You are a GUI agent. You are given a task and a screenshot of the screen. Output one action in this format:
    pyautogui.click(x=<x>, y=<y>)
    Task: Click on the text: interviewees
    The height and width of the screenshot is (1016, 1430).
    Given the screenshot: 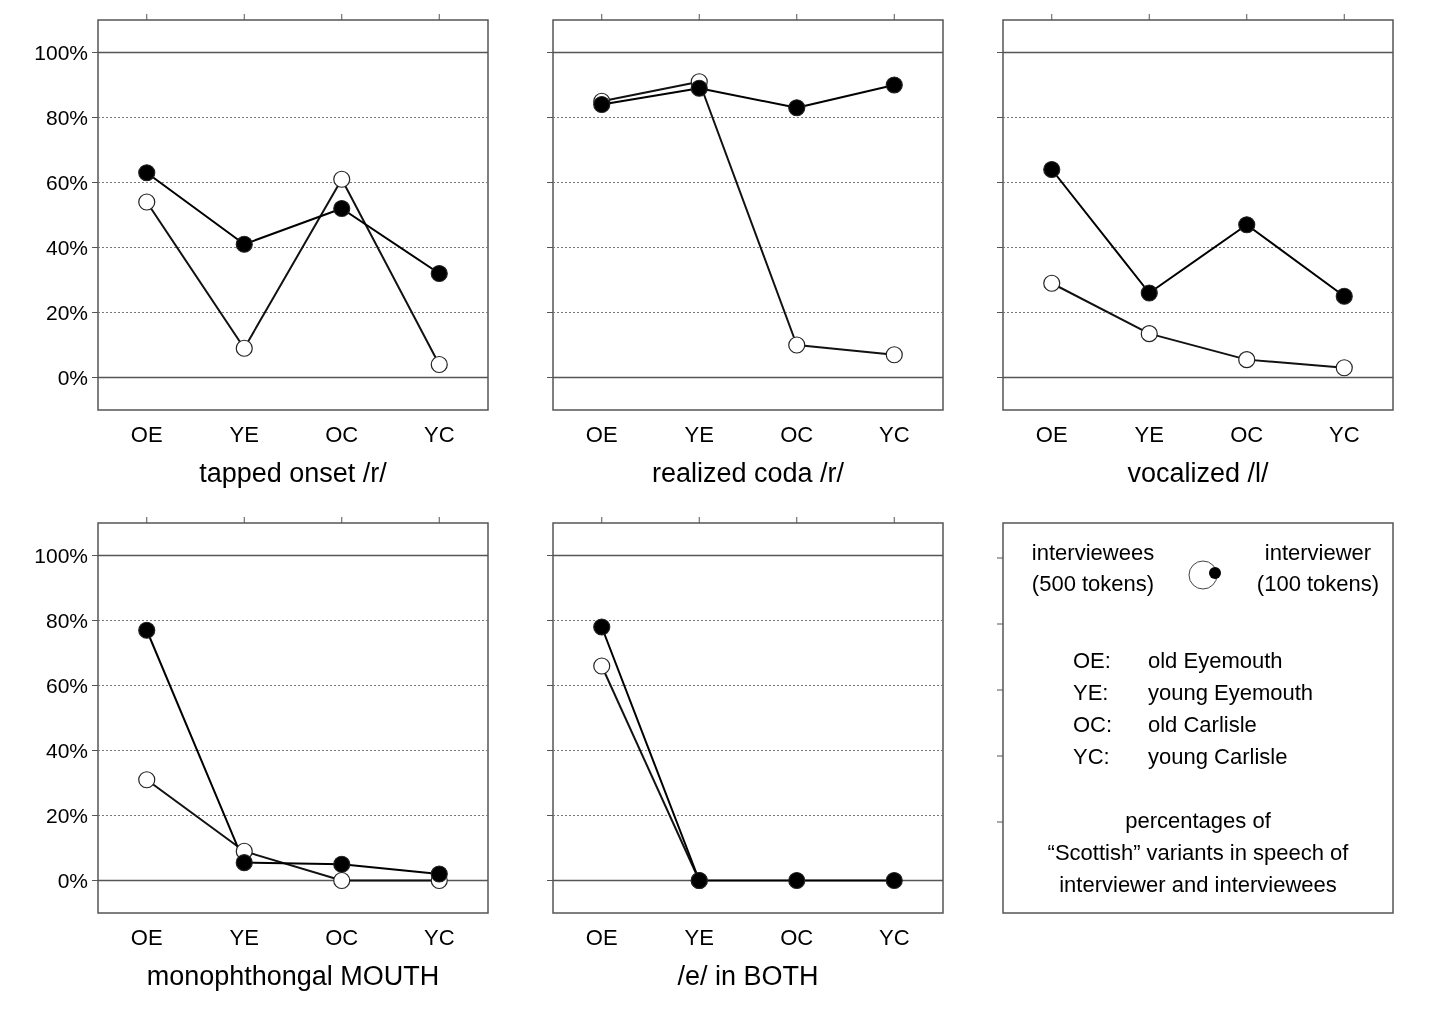 What is the action you would take?
    pyautogui.click(x=1093, y=552)
    